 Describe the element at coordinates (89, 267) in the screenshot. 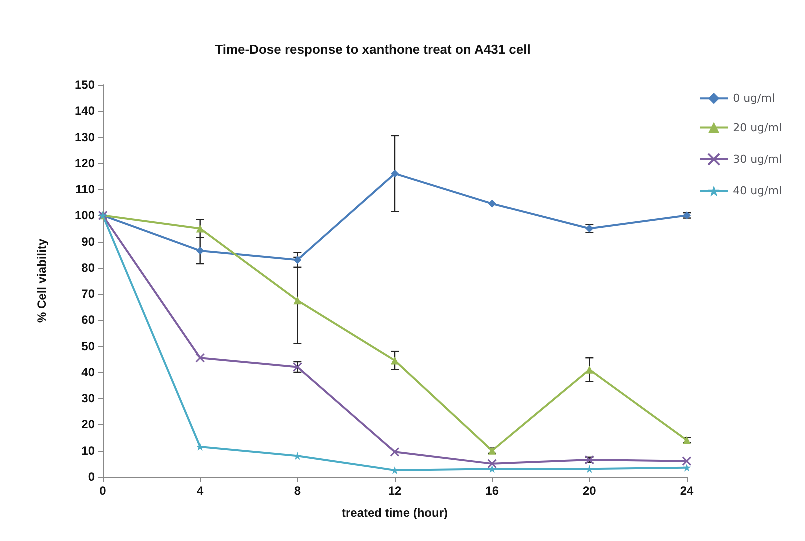

I see `y-tick-label: 80` at that location.